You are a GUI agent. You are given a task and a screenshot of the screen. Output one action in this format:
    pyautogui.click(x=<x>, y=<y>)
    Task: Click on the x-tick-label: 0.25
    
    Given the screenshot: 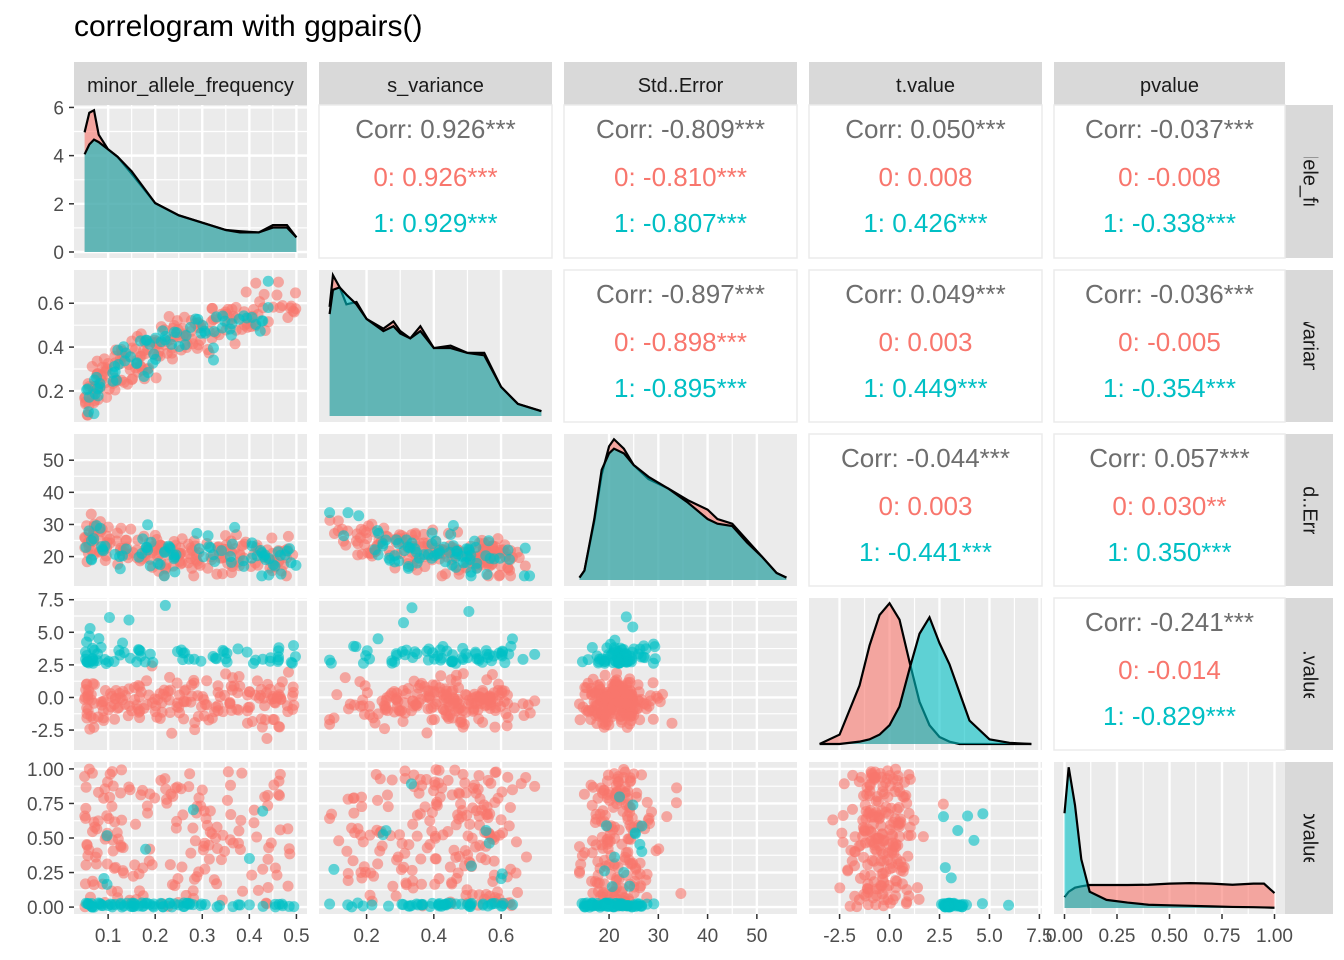 What is the action you would take?
    pyautogui.click(x=1117, y=936)
    